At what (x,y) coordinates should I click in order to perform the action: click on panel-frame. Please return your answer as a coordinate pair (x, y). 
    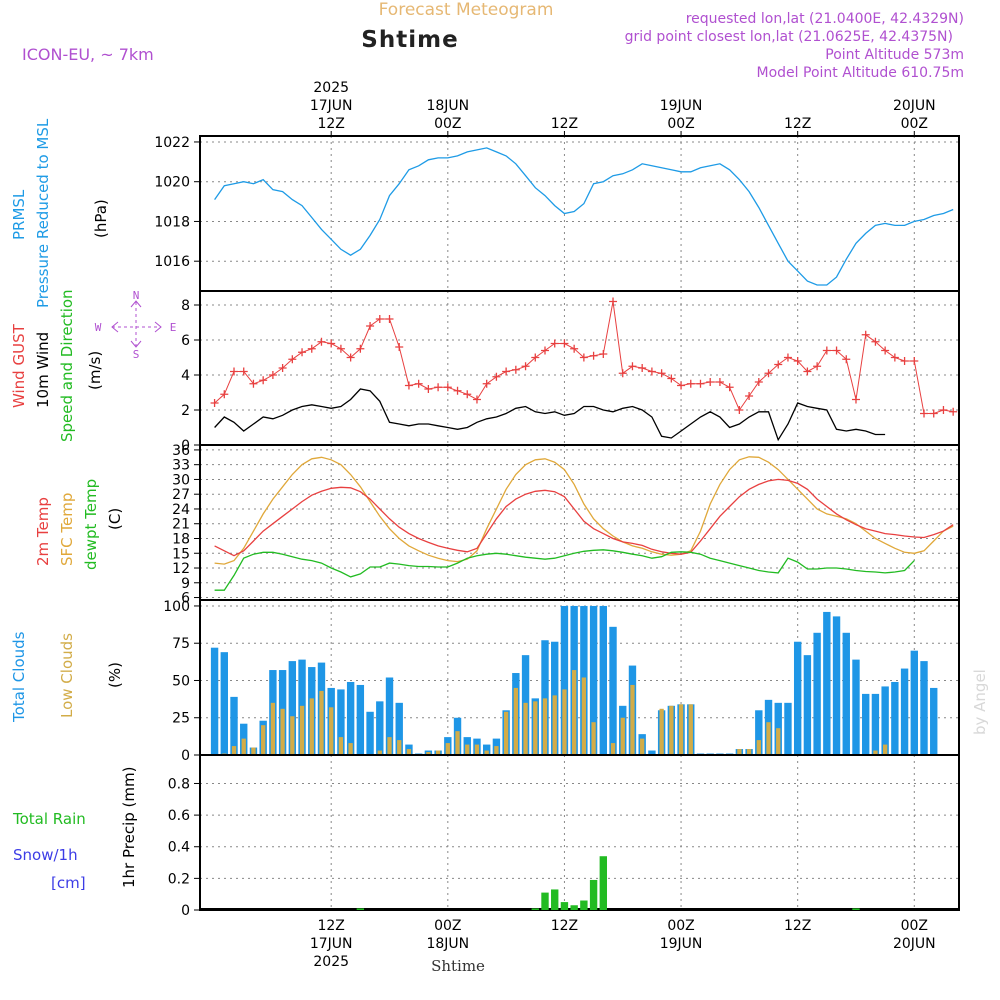
    Looking at the image, I should click on (579, 522).